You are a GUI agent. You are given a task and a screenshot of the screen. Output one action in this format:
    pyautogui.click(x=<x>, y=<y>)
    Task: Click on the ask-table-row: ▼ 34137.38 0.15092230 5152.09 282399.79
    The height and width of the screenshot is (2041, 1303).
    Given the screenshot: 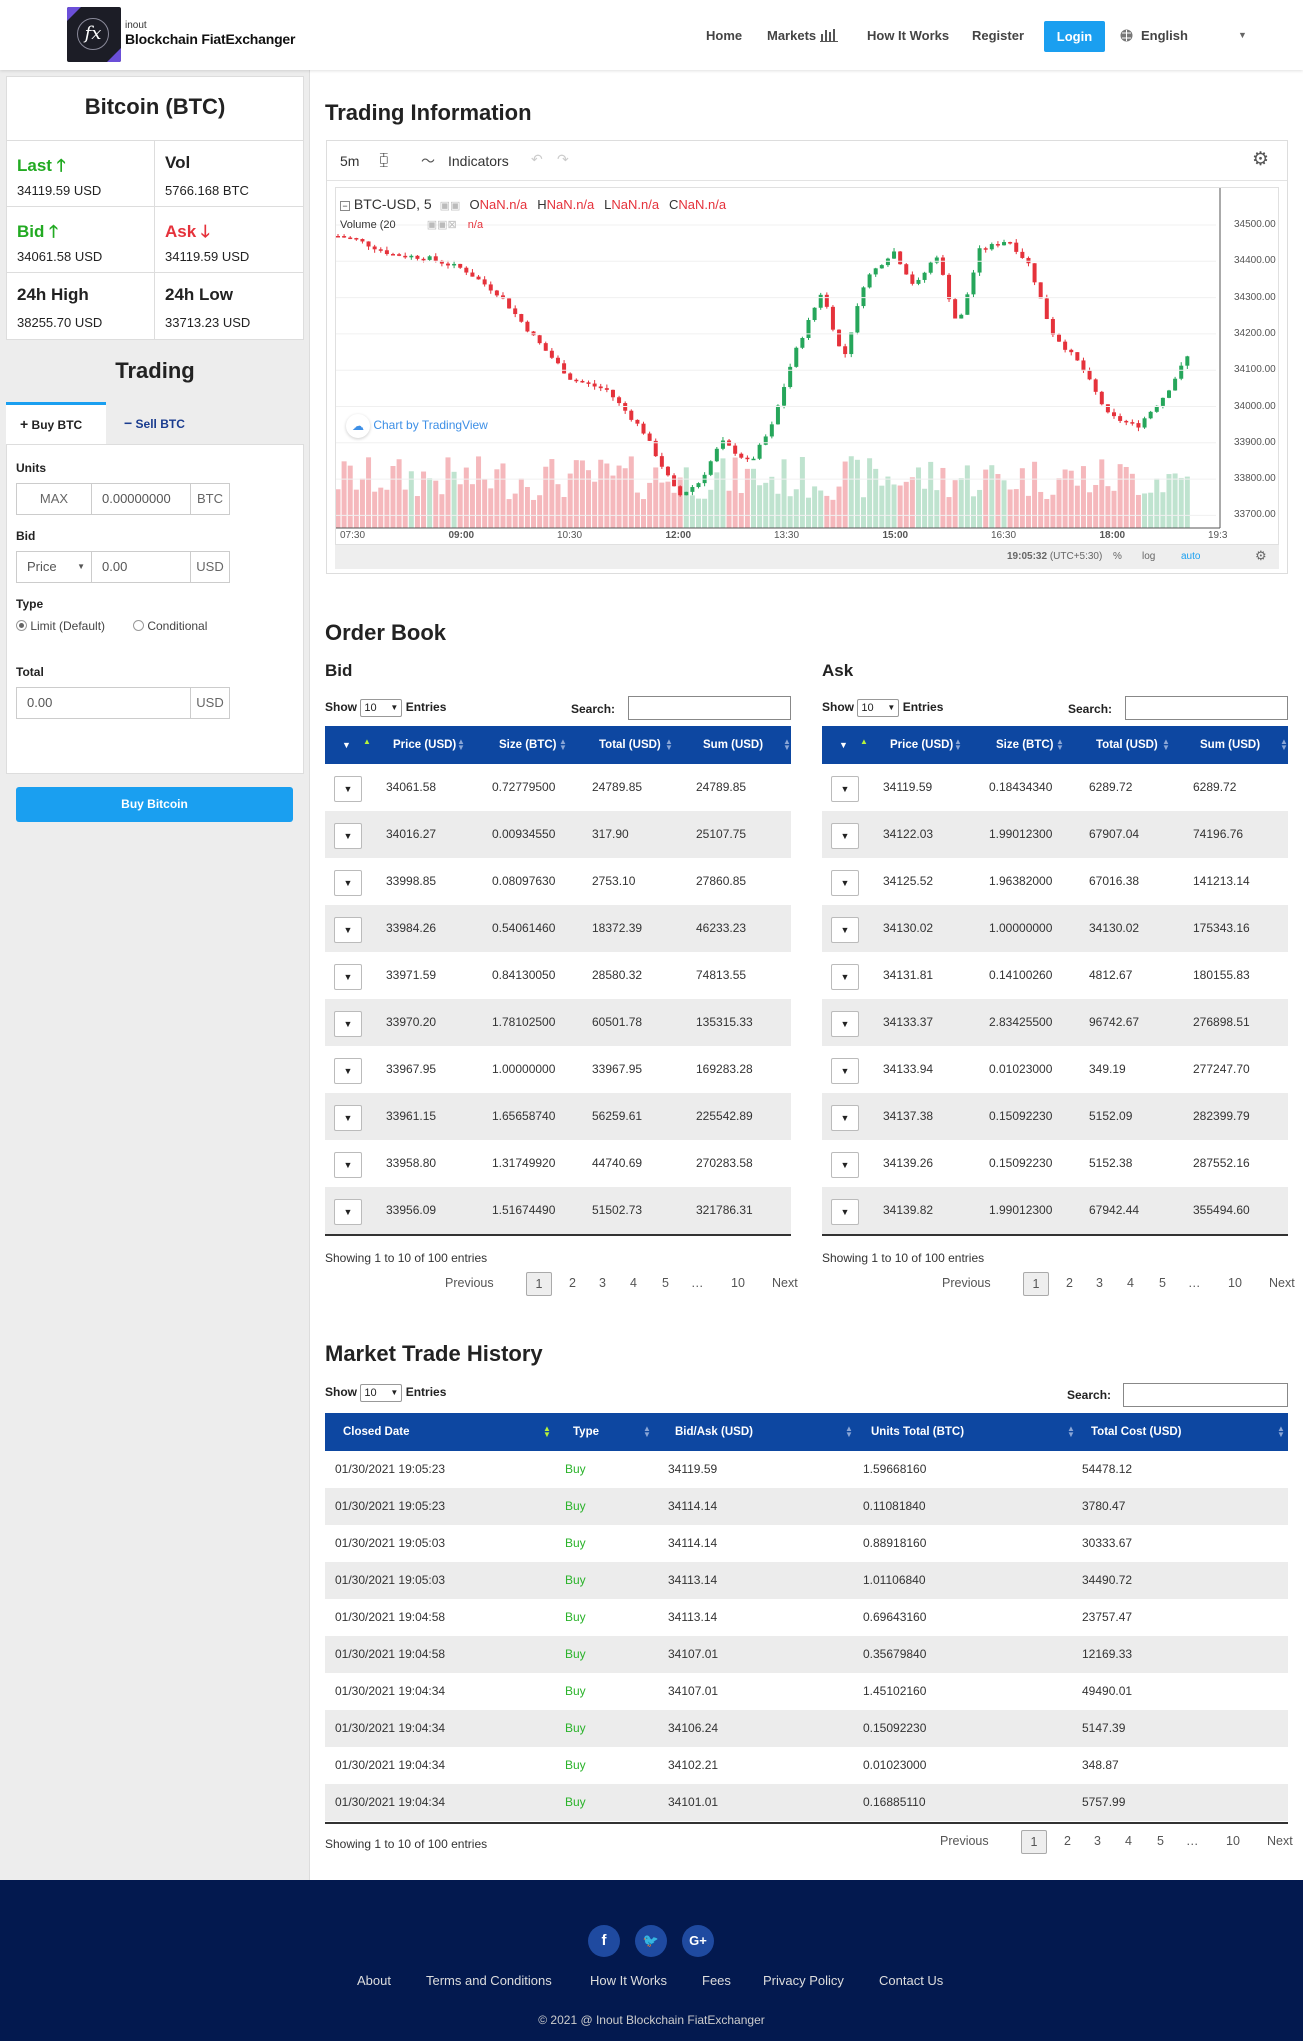 What is the action you would take?
    pyautogui.click(x=1055, y=1116)
    